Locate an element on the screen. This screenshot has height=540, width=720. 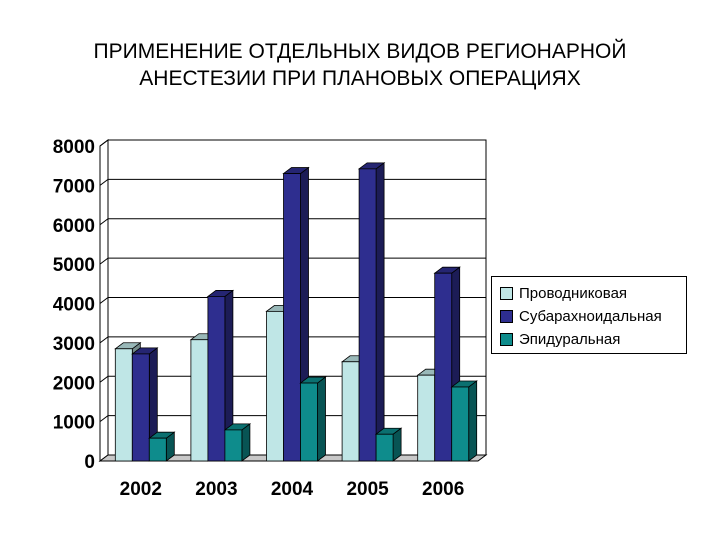
legend-label: Эпидуральная is located at coordinates (570, 339).